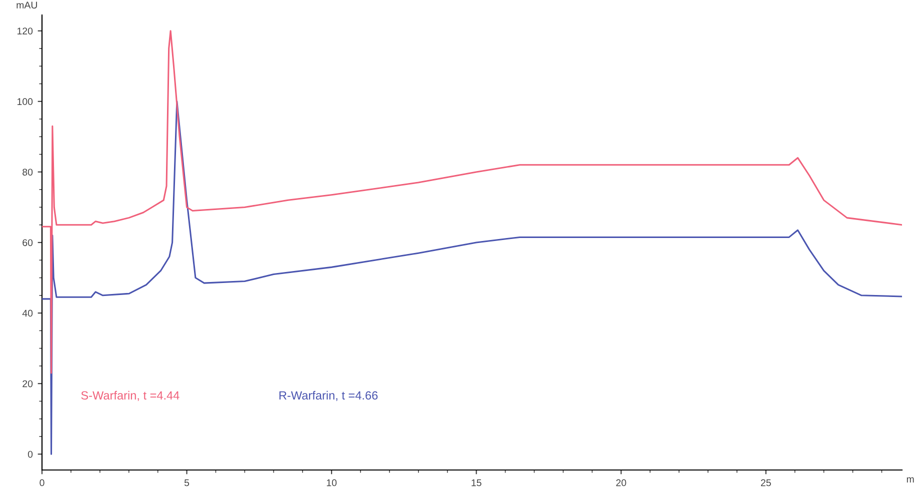 This screenshot has height=491, width=923. I want to click on y-tick-label: 40, so click(27, 313).